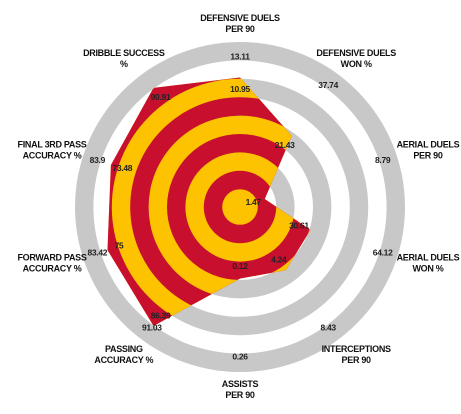  I want to click on reference-label: 91.03, so click(152, 328).